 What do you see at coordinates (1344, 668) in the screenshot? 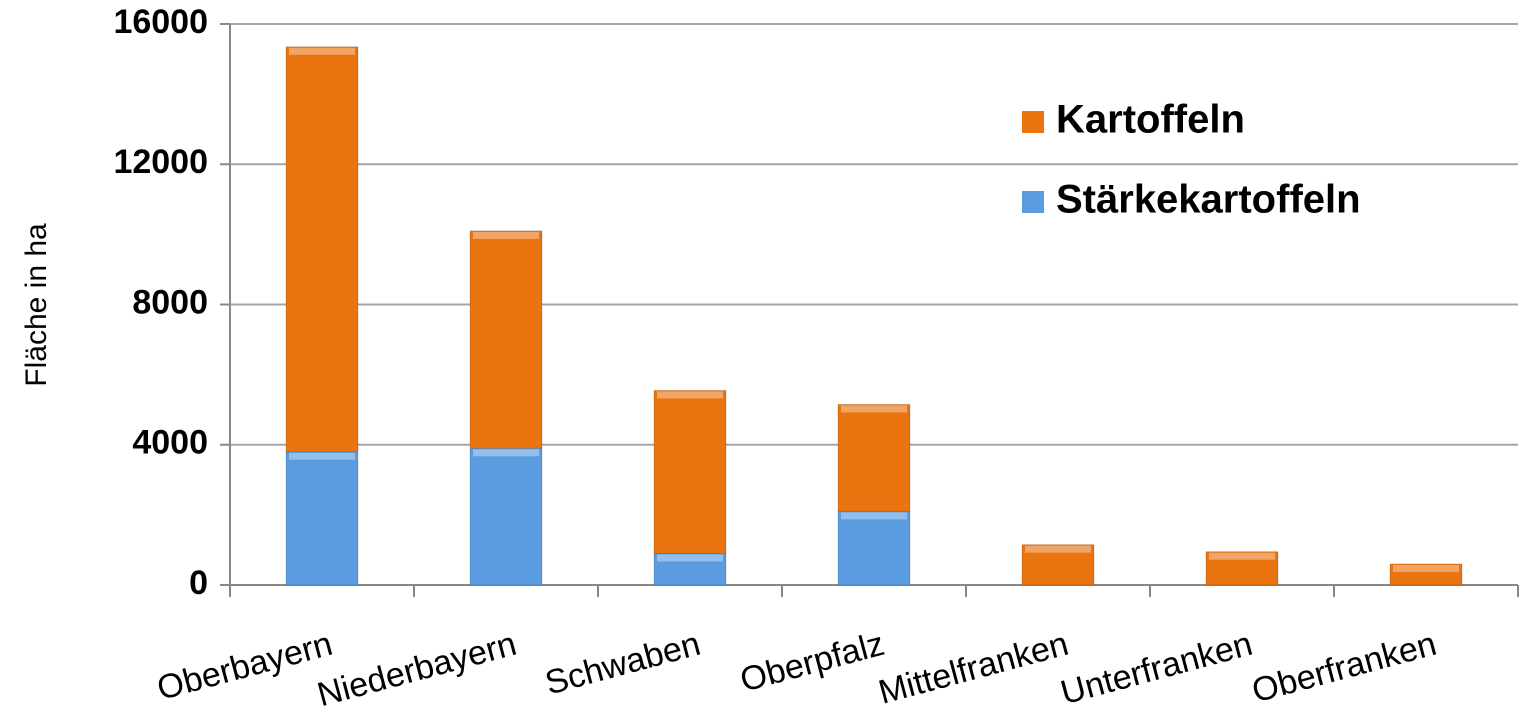
I see `x-tick-label: Oberfranken` at bounding box center [1344, 668].